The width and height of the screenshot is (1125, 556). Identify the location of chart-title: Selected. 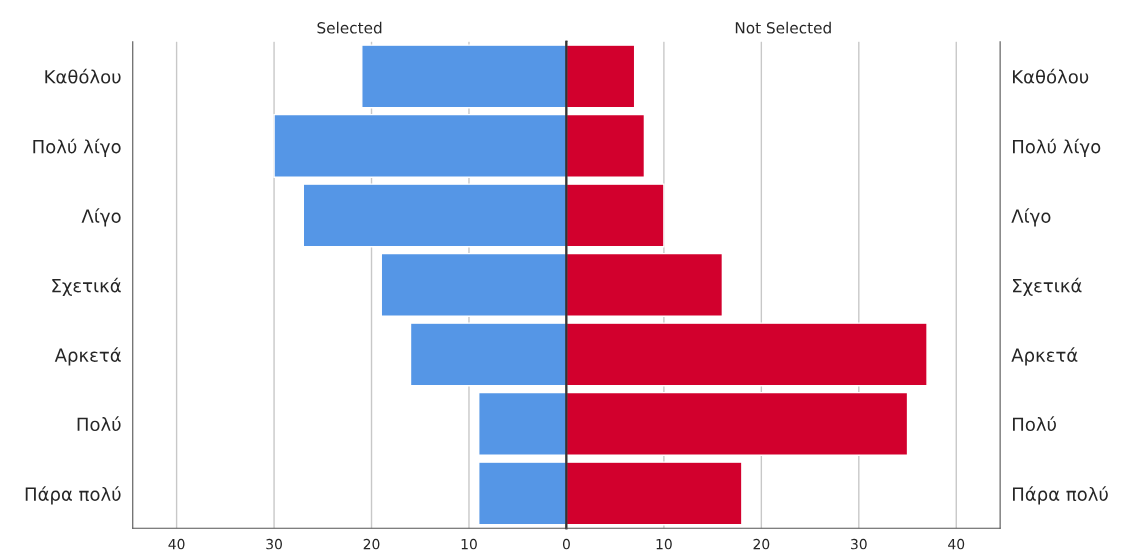
(349, 27).